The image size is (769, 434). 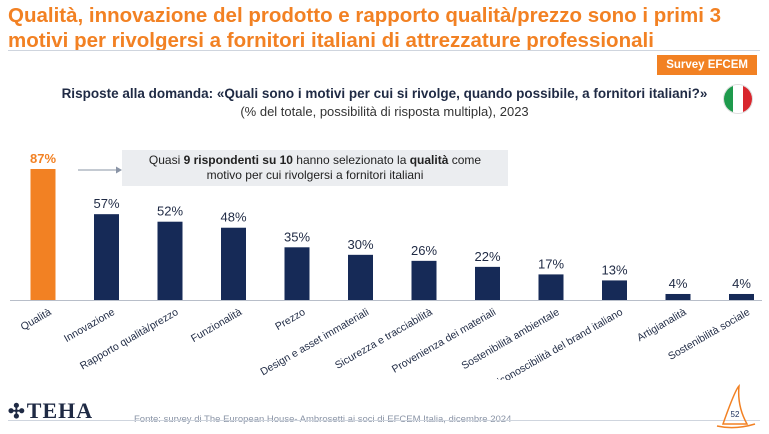 I want to click on callout-arrow-icon, so click(x=100, y=170).